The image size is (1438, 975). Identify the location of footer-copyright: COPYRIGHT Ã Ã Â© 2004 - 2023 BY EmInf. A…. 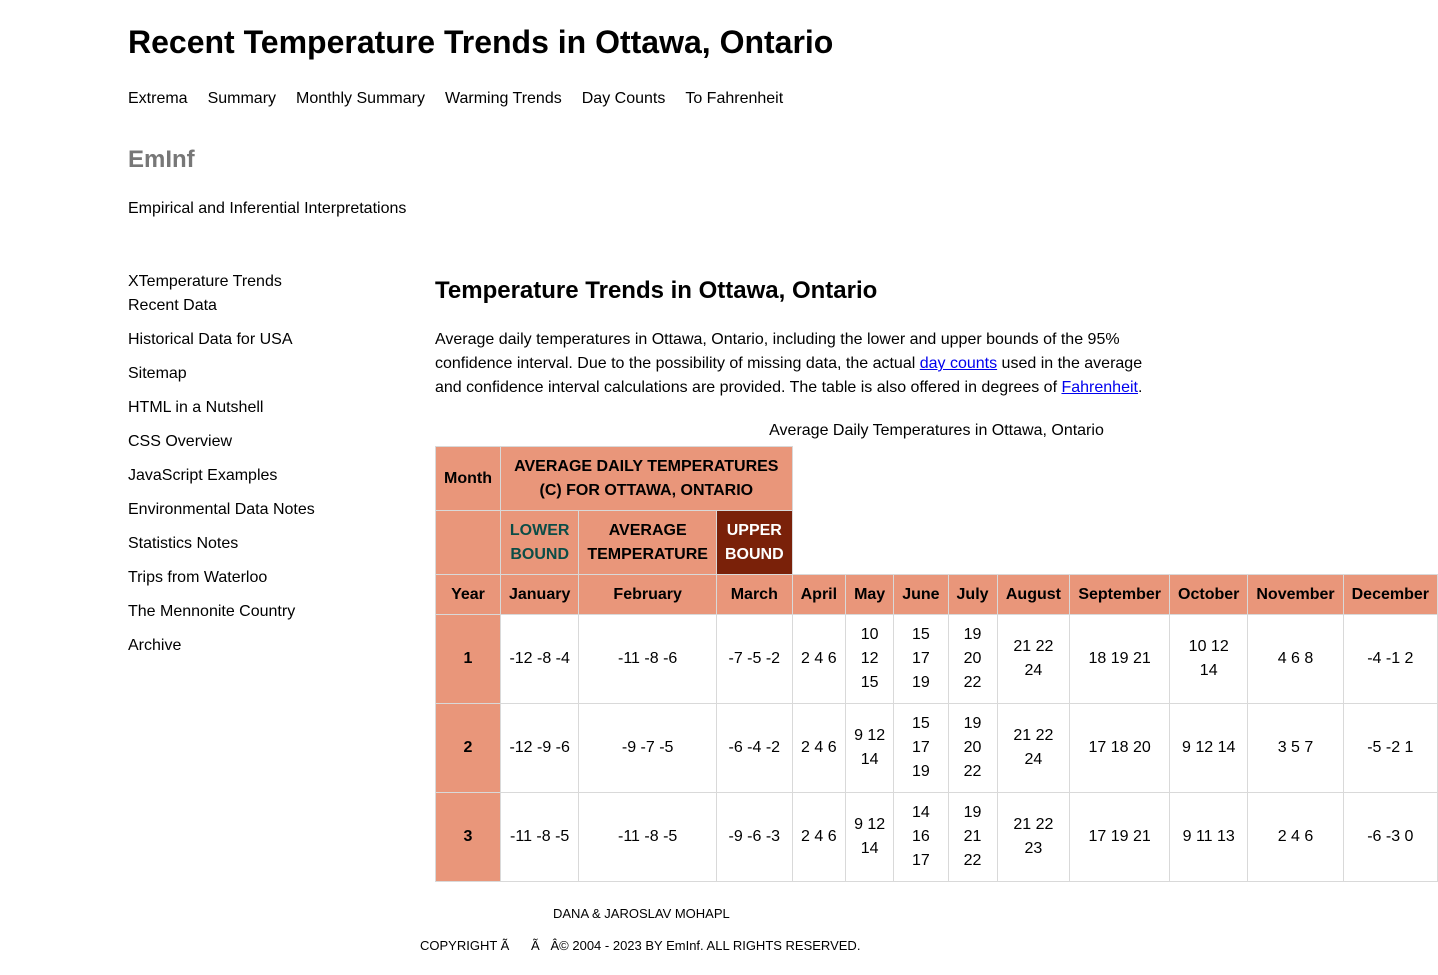
(640, 945).